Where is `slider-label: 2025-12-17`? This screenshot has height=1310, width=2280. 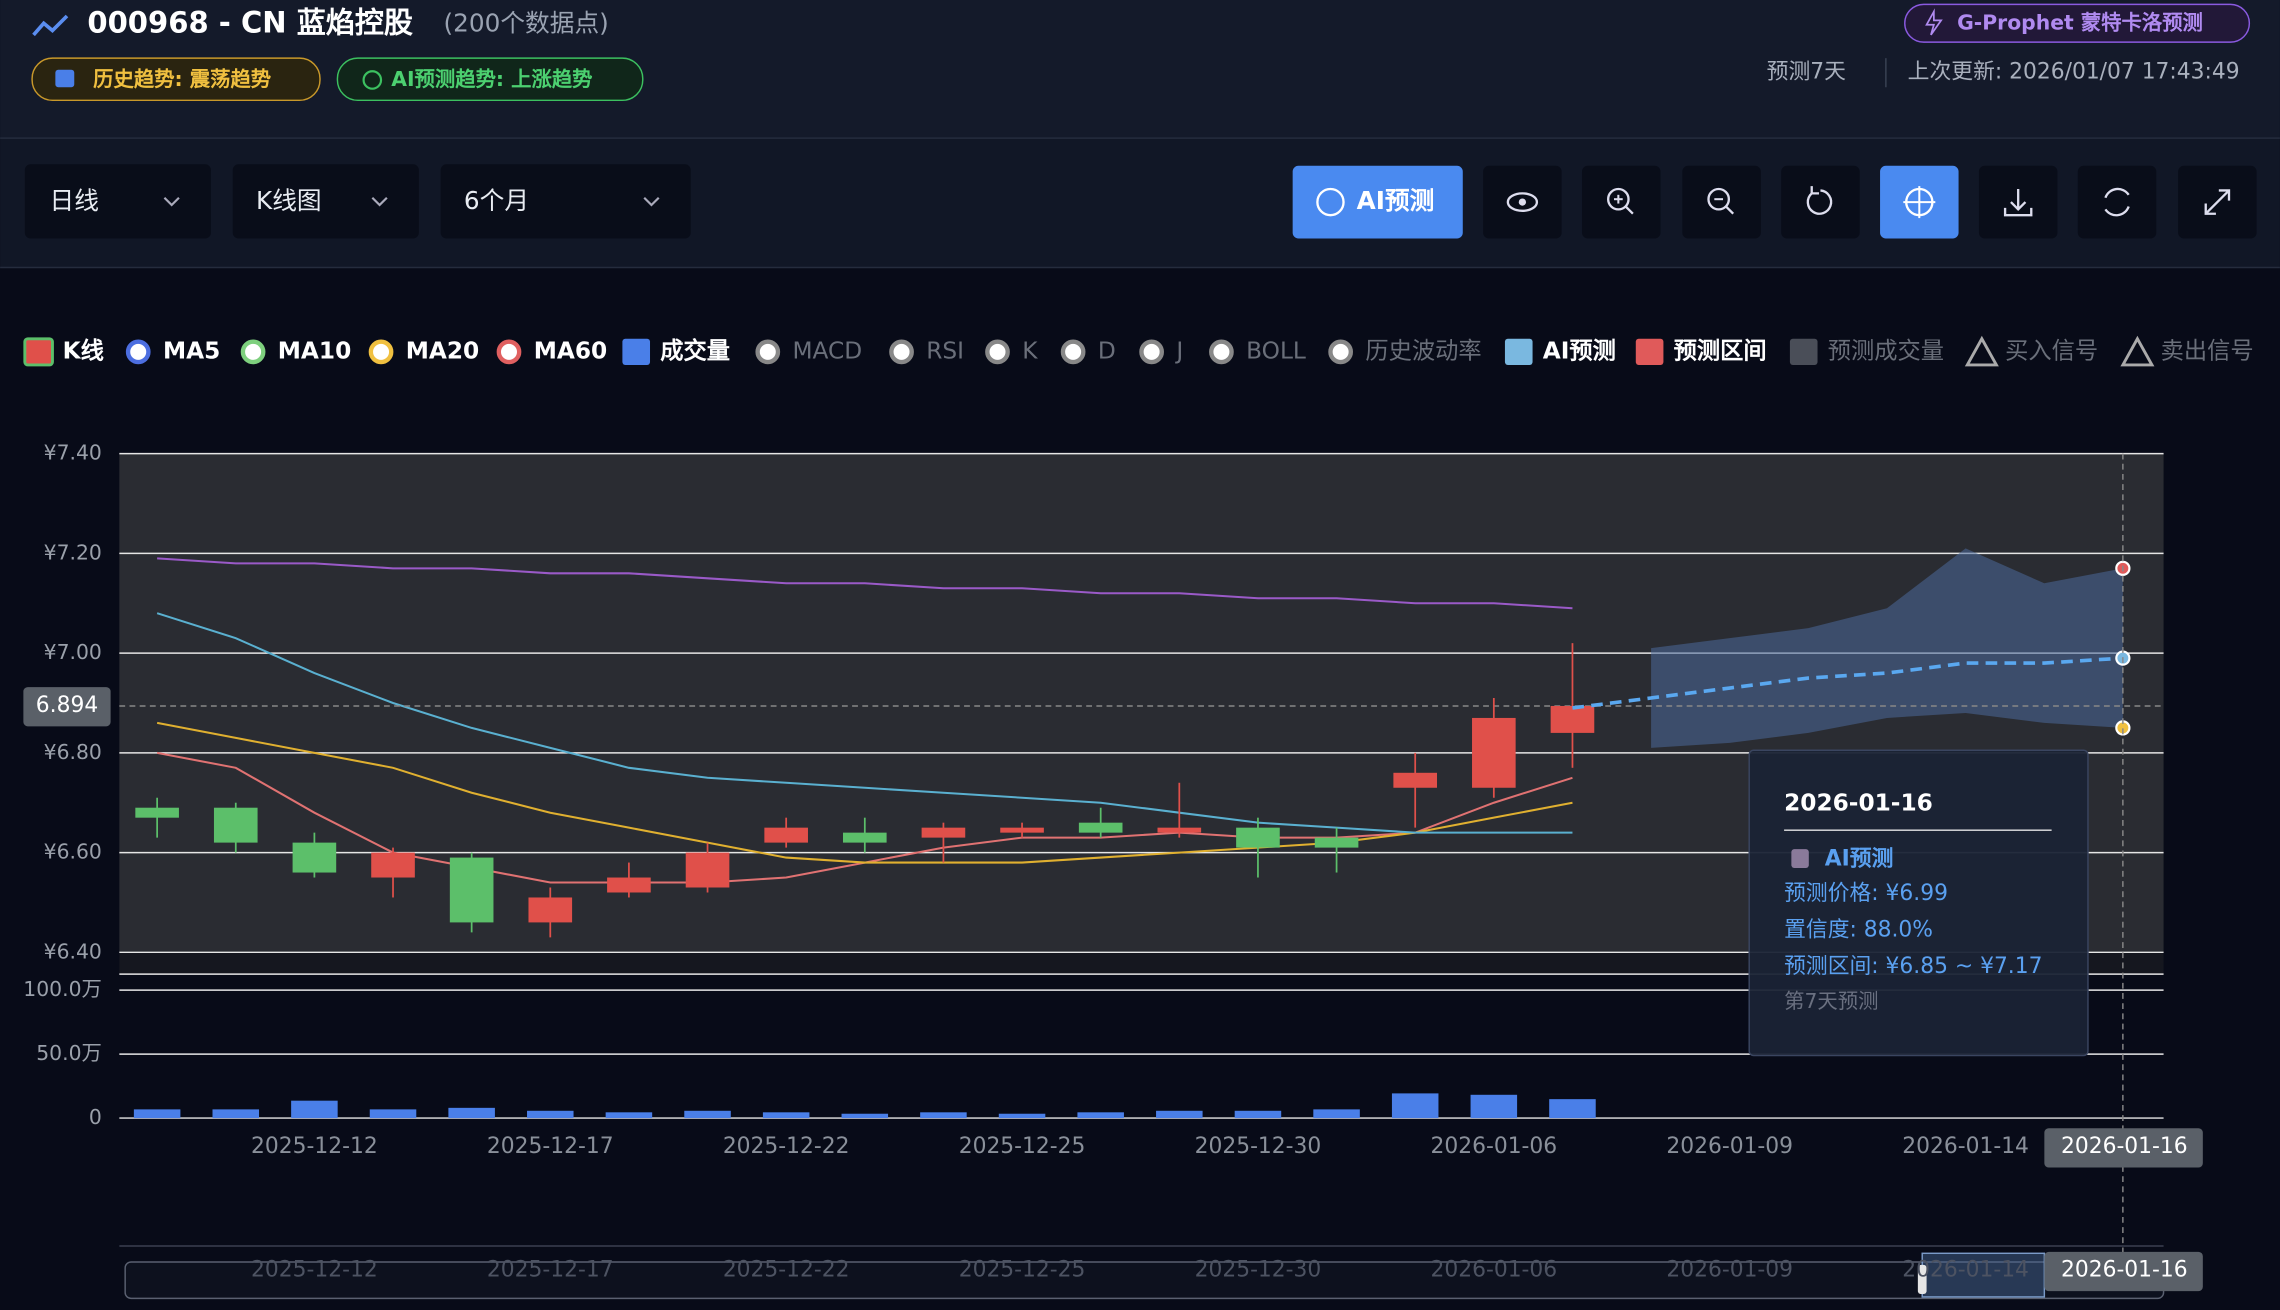 slider-label: 2025-12-17 is located at coordinates (550, 1270).